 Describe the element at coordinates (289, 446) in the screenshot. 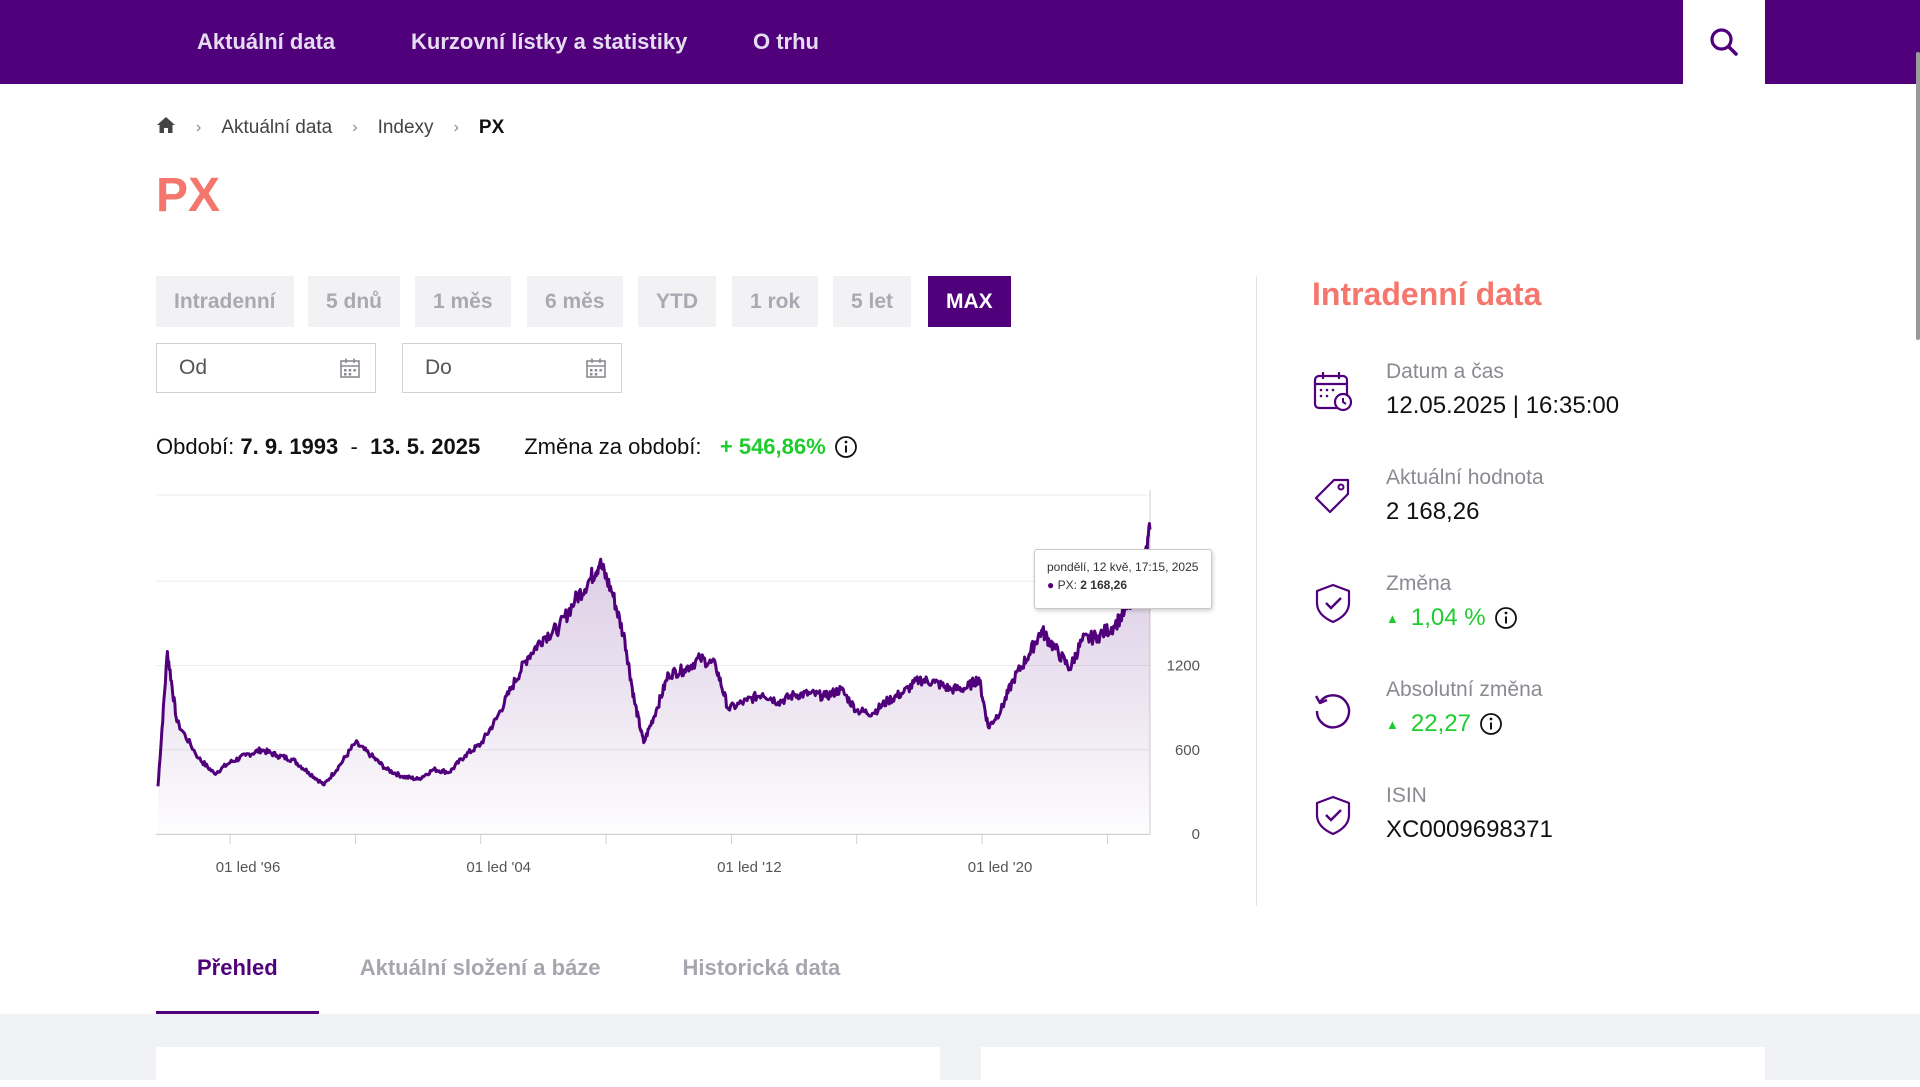

I see `period-from: 7. 9. 1993` at that location.